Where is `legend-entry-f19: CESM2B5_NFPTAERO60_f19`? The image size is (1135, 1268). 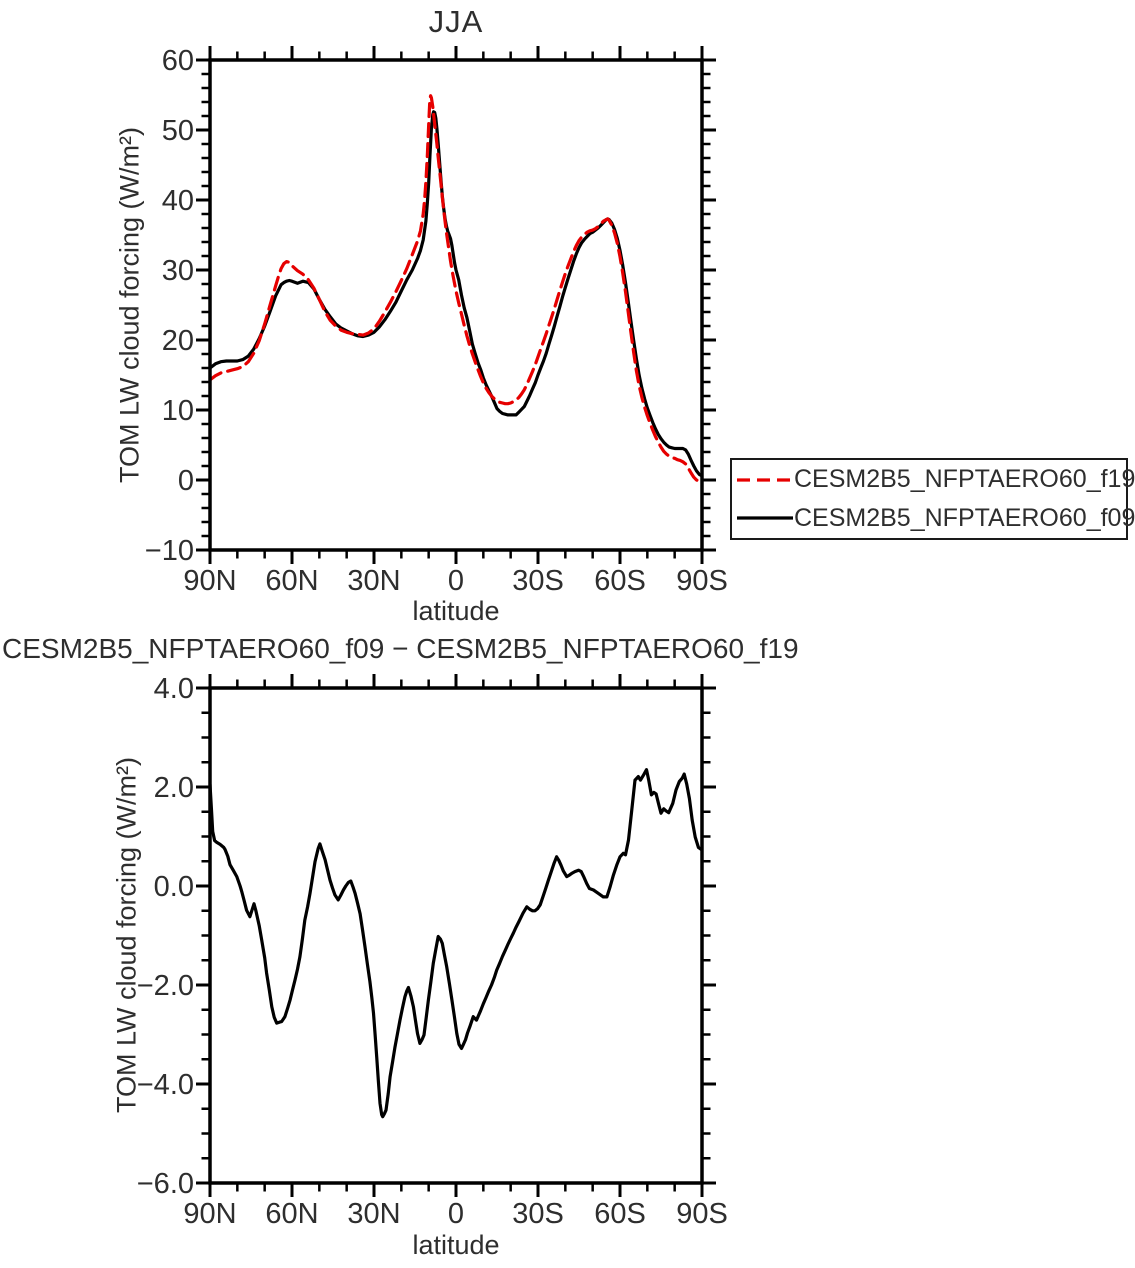
legend-entry-f19: CESM2B5_NFPTAERO60_f19 is located at coordinates (935, 480).